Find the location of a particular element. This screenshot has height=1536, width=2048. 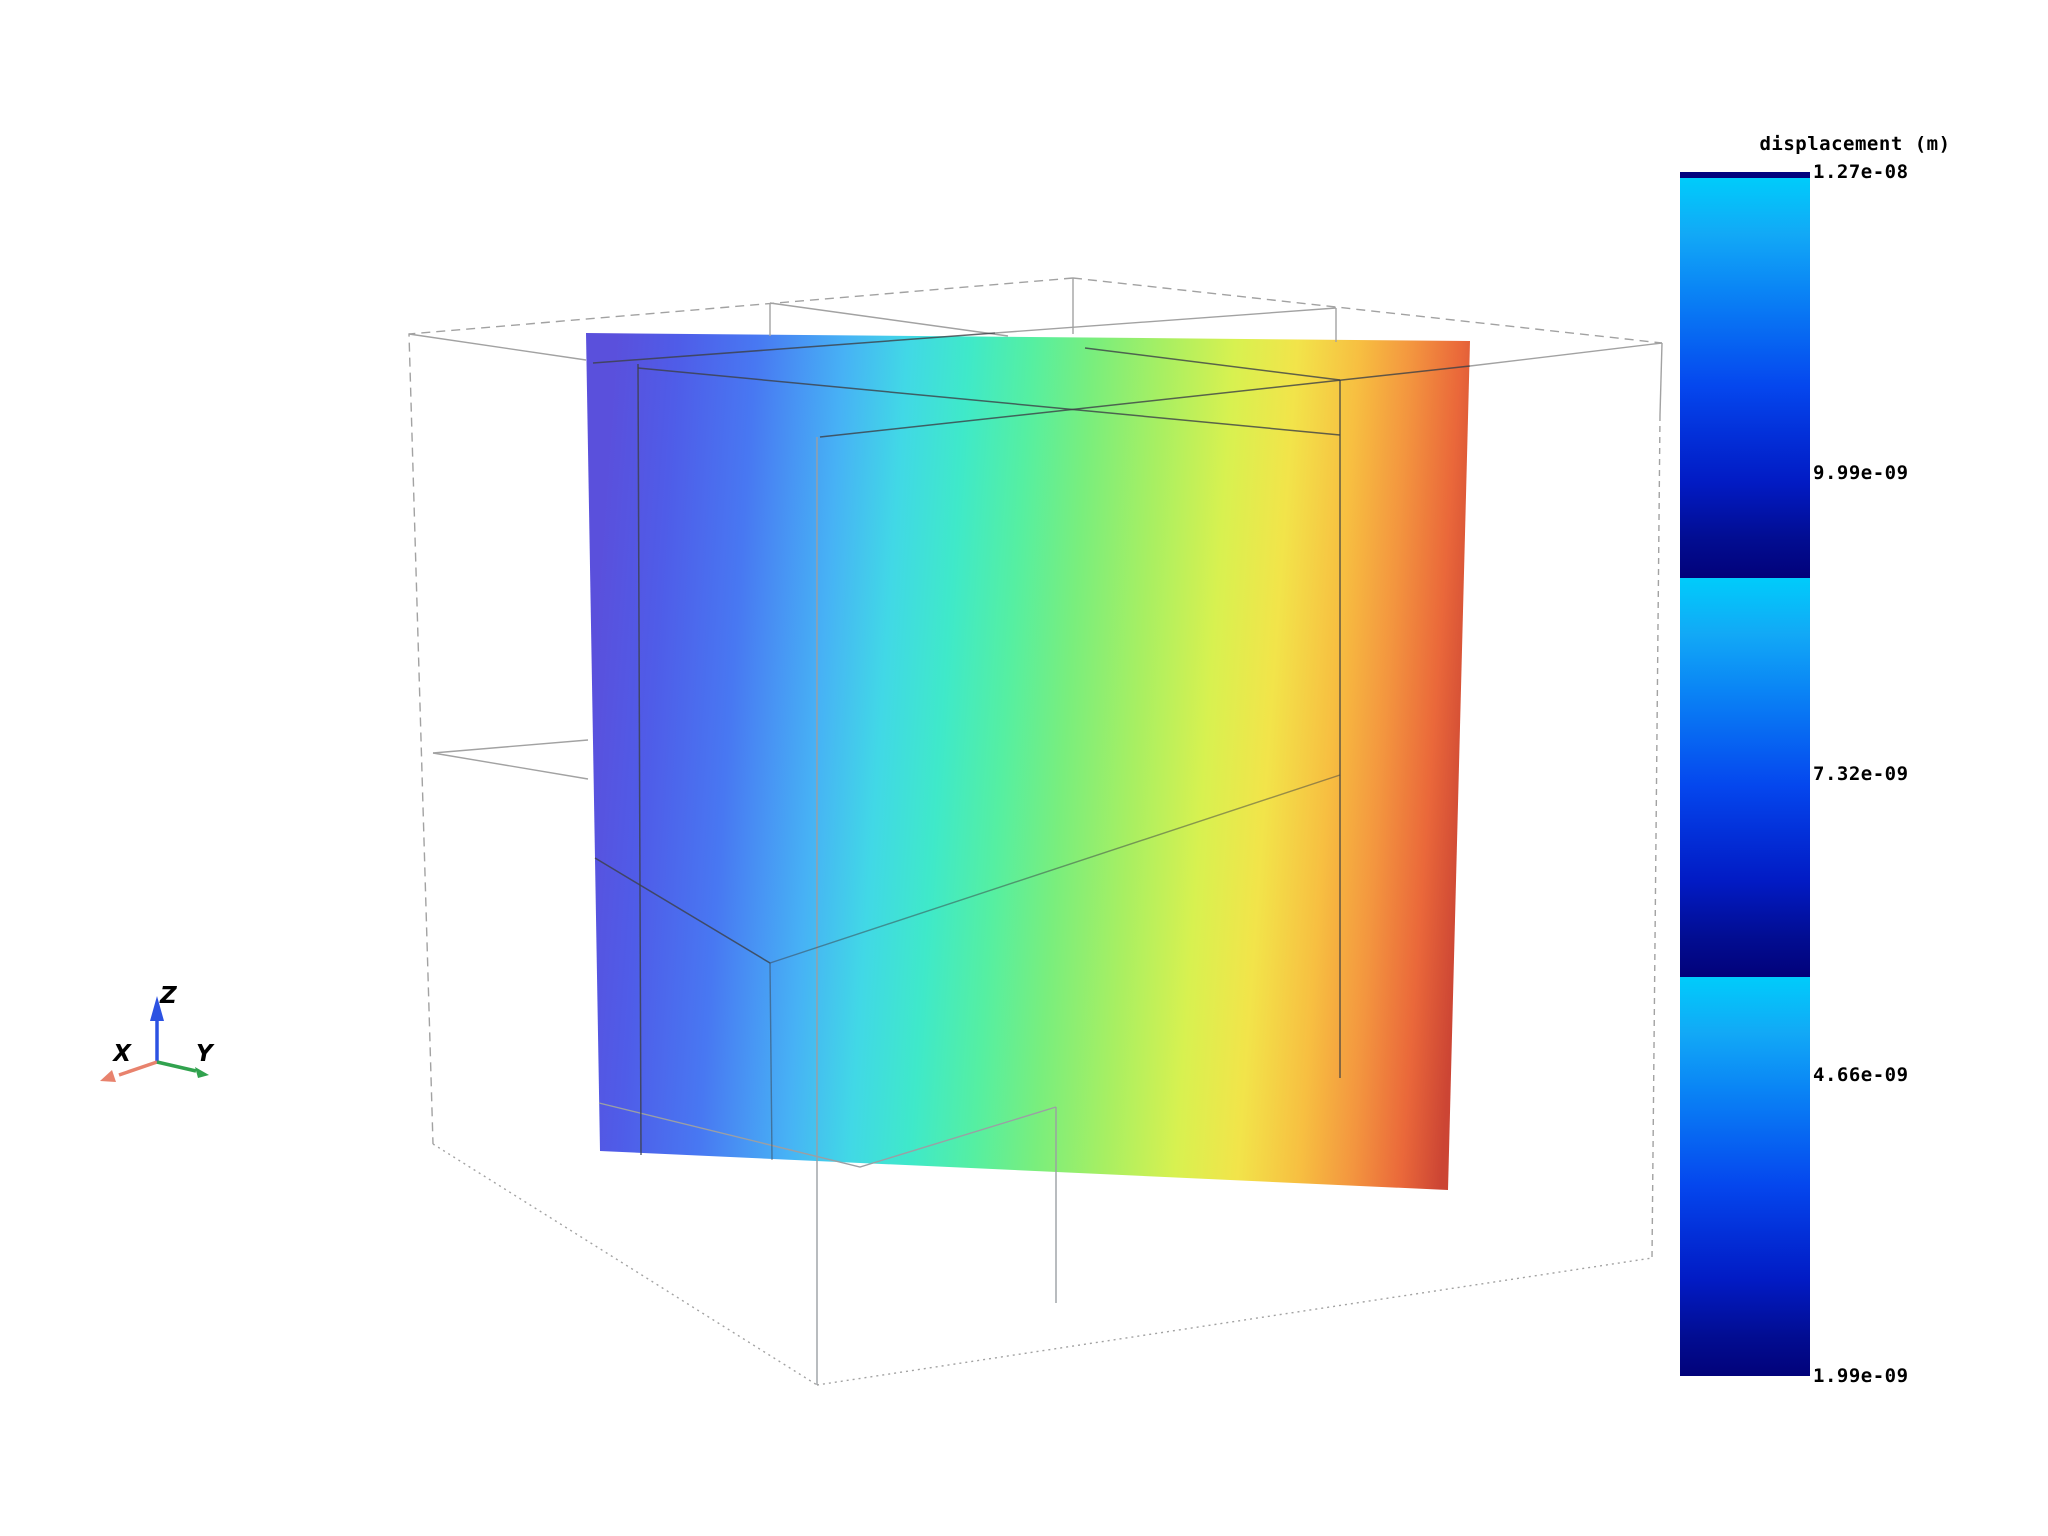

y-axis-arrowhead-icon is located at coordinates (202, 1072).